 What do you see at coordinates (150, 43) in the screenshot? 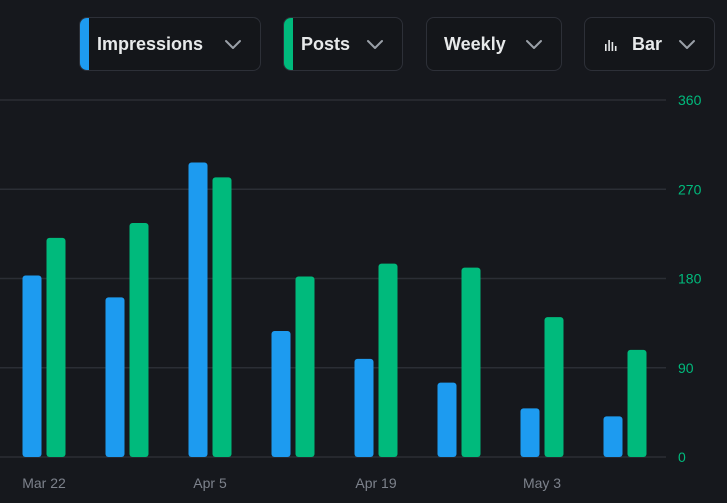
I see `impressions-dropdown-label: Impressions` at bounding box center [150, 43].